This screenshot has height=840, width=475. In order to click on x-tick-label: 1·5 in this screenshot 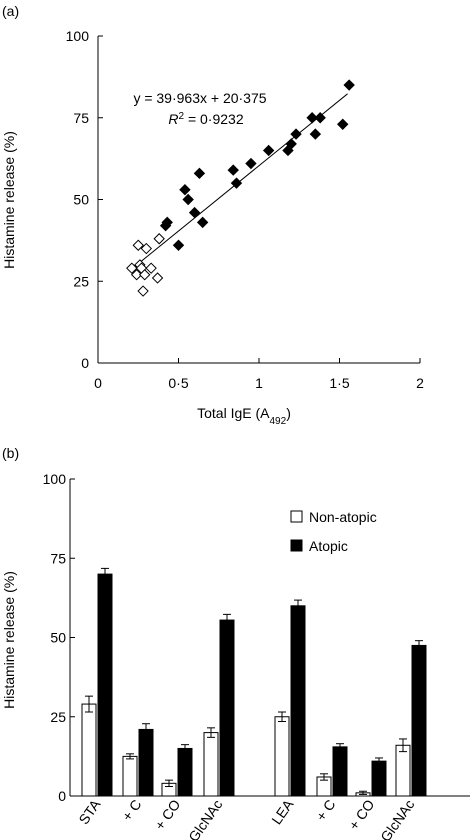, I will do `click(339, 383)`.